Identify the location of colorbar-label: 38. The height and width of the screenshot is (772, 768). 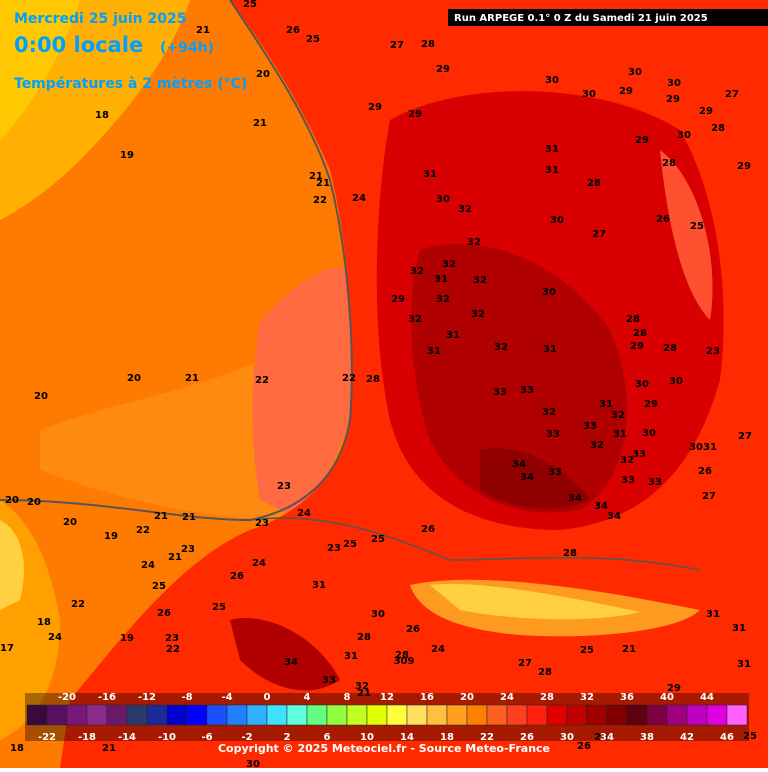
(647, 737).